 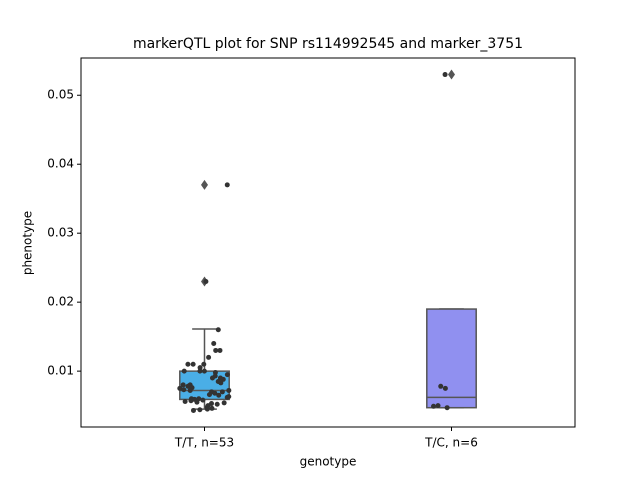 What do you see at coordinates (60, 302) in the screenshot?
I see `y-tick-label: 0.02` at bounding box center [60, 302].